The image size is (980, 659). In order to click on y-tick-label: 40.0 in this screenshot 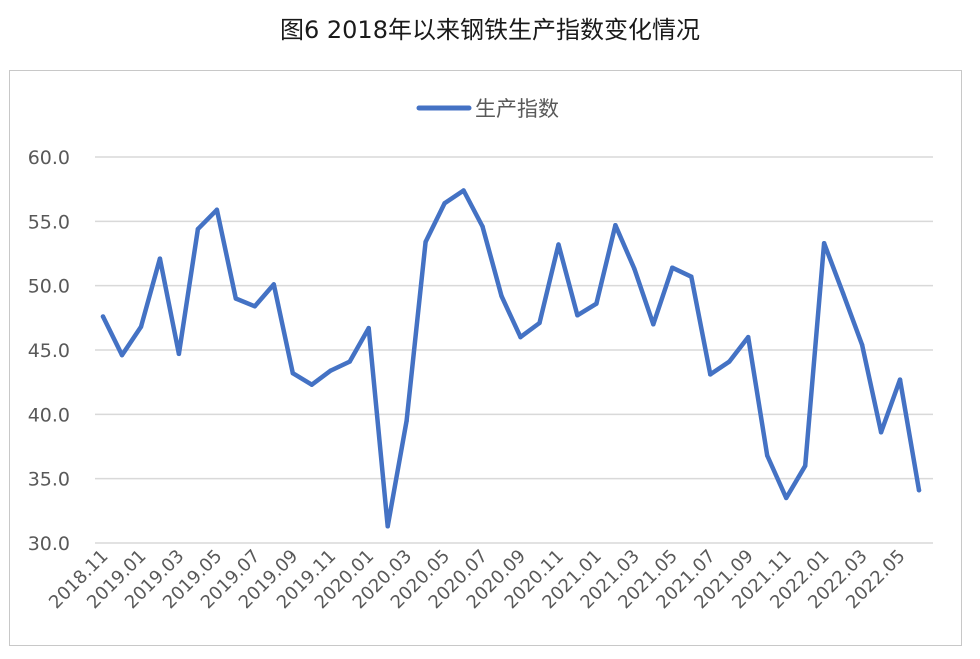, I will do `click(49, 415)`.